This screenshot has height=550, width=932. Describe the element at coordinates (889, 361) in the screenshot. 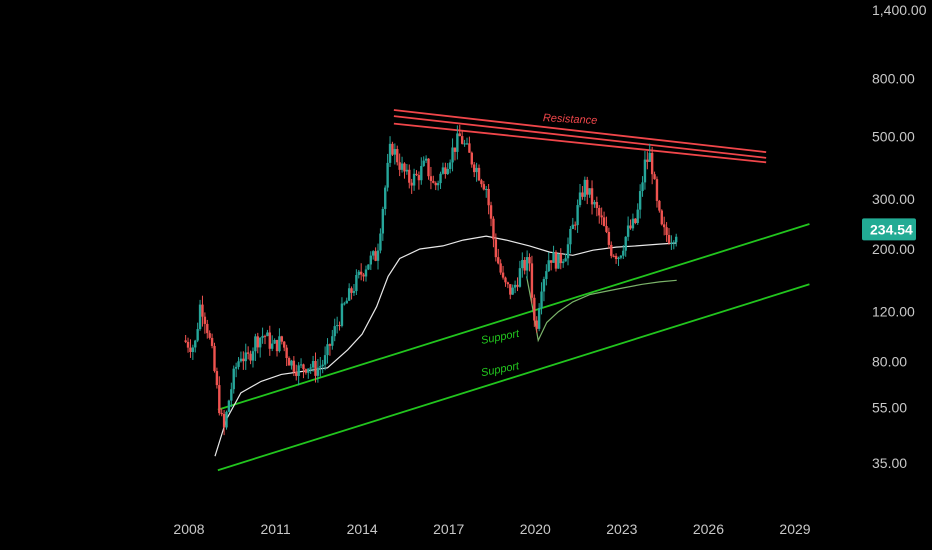

I see `y-tick-label: 80.00` at that location.